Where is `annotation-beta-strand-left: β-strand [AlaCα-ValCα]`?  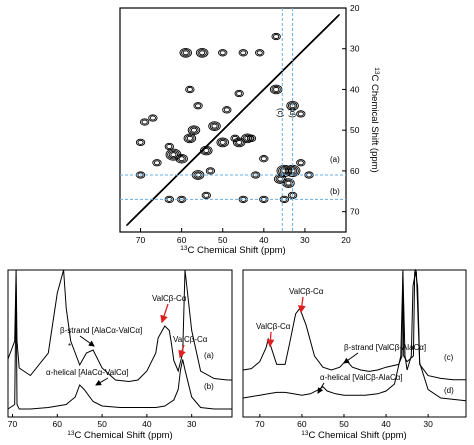 annotation-beta-strand-left: β-strand [AlaCα-ValCα] is located at coordinates (101, 330).